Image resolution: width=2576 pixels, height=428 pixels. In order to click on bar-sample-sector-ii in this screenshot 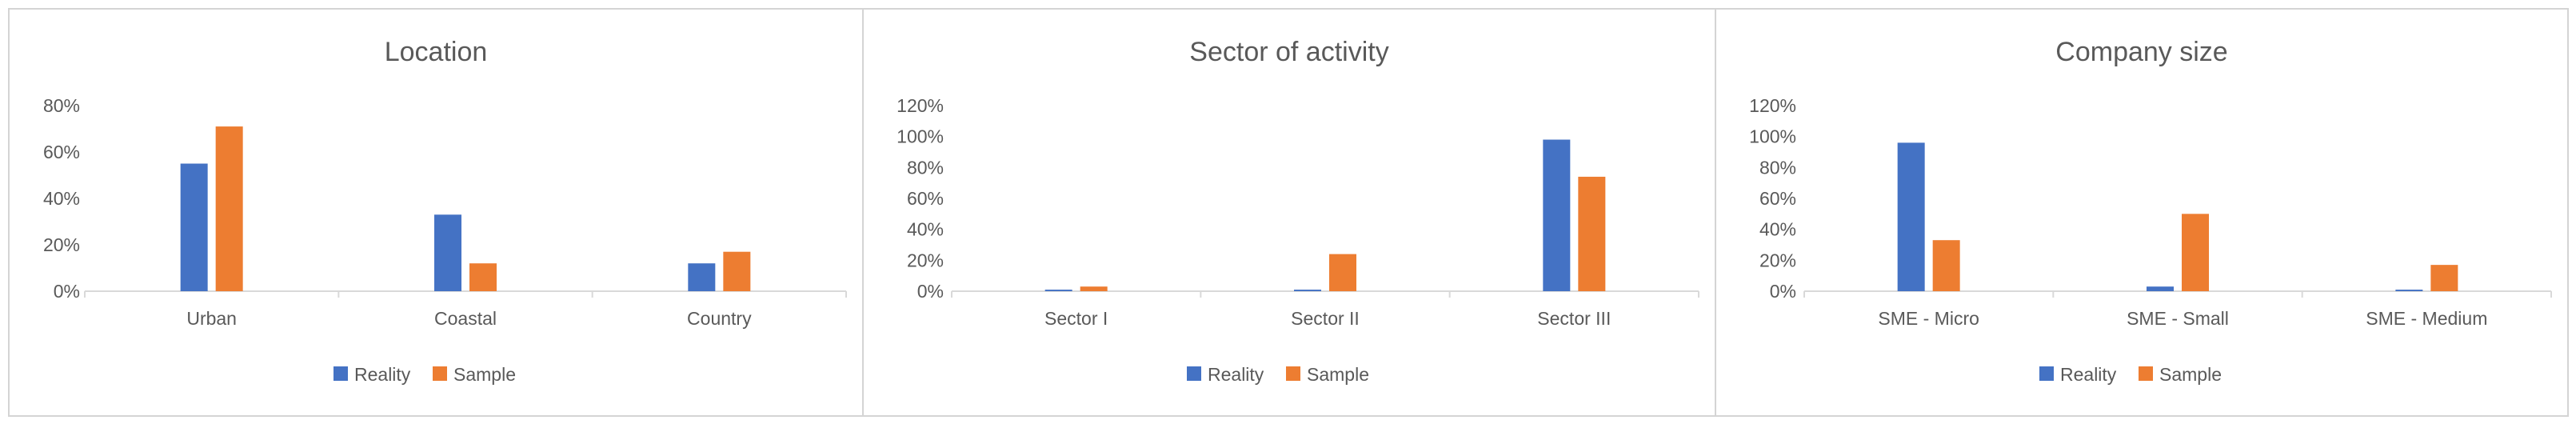, I will do `click(1342, 272)`.